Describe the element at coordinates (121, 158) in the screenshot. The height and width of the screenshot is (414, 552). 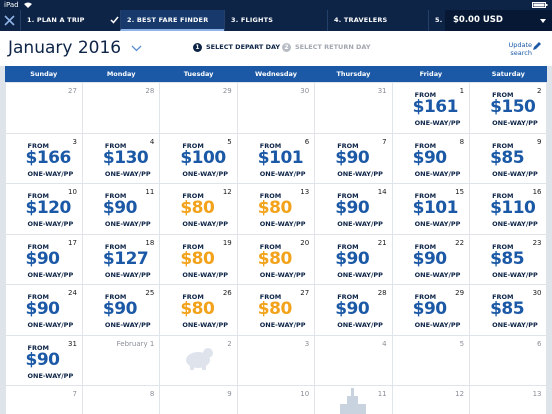
I see `day-cell: 4 FROM $130 ONE-WAY/PP` at that location.